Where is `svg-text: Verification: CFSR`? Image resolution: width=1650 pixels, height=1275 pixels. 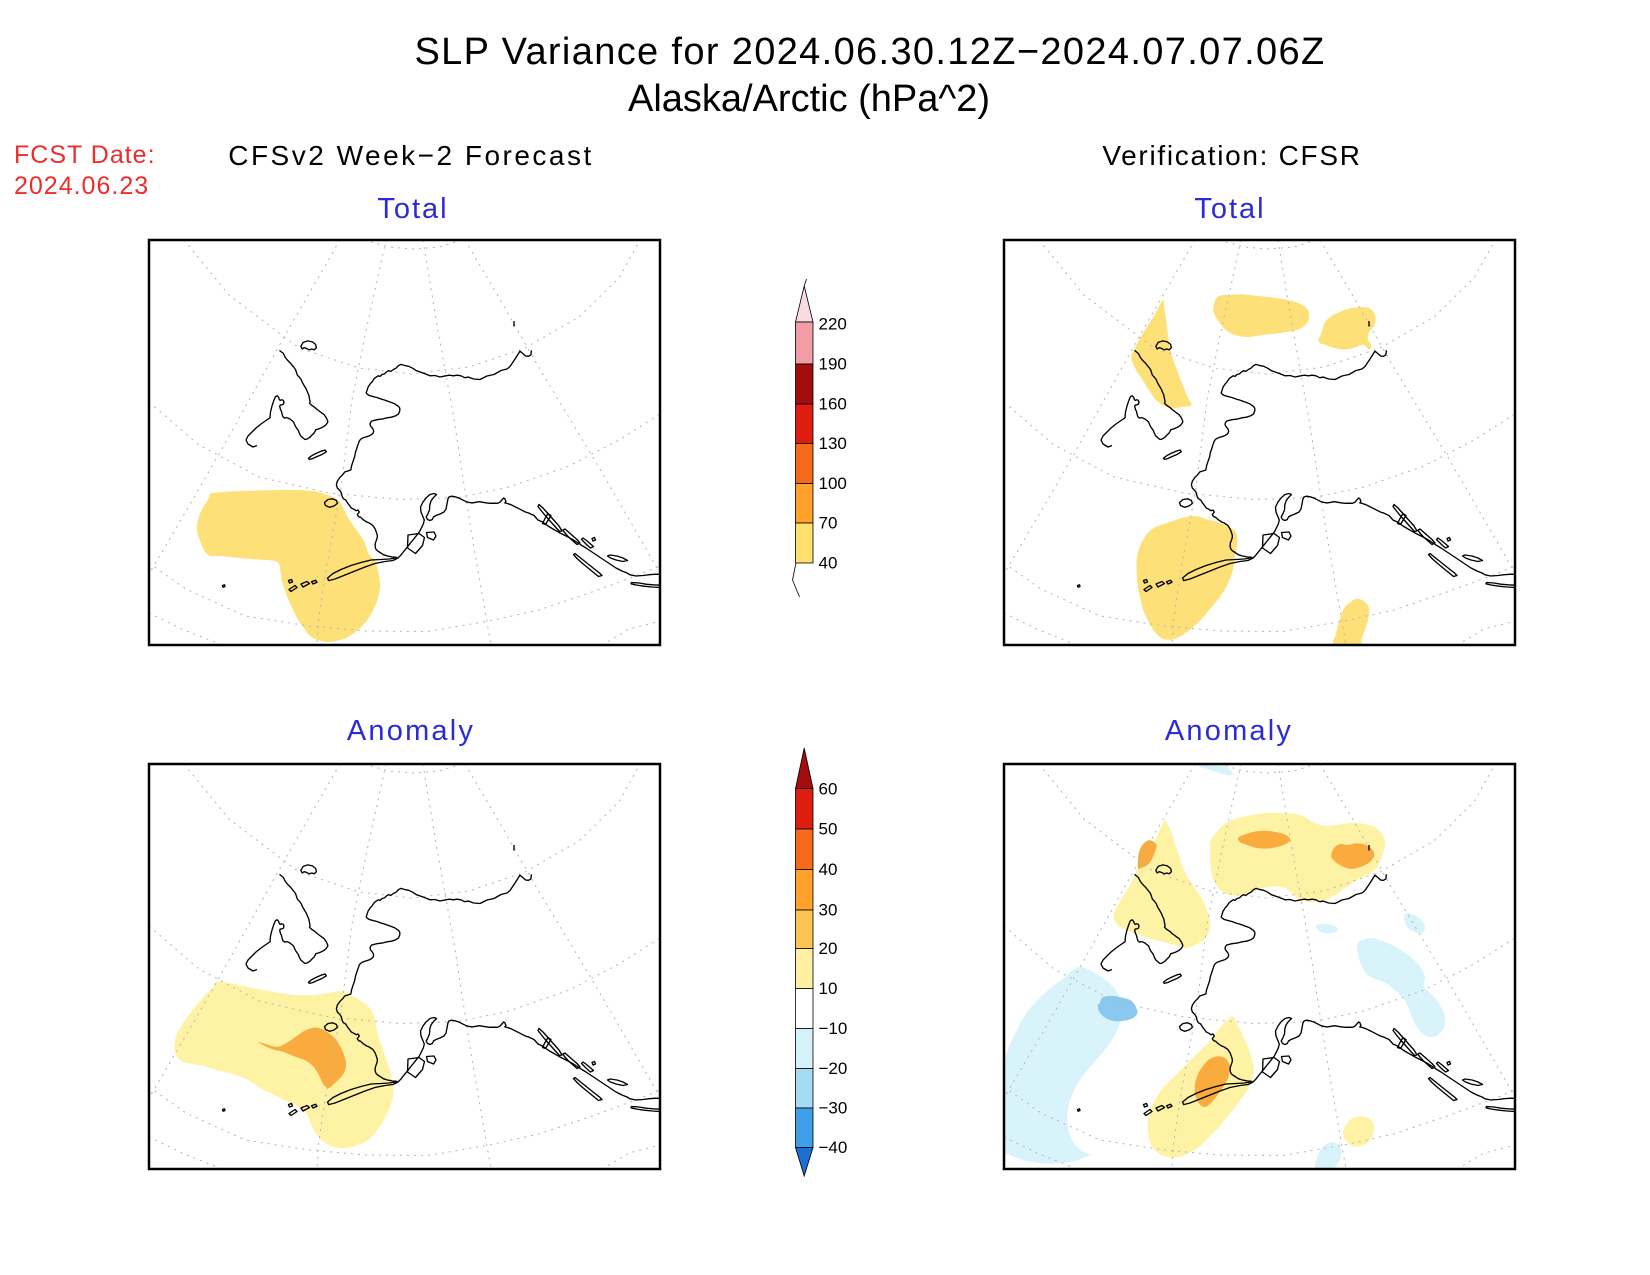 svg-text: Verification: CFSR is located at coordinates (1231, 155).